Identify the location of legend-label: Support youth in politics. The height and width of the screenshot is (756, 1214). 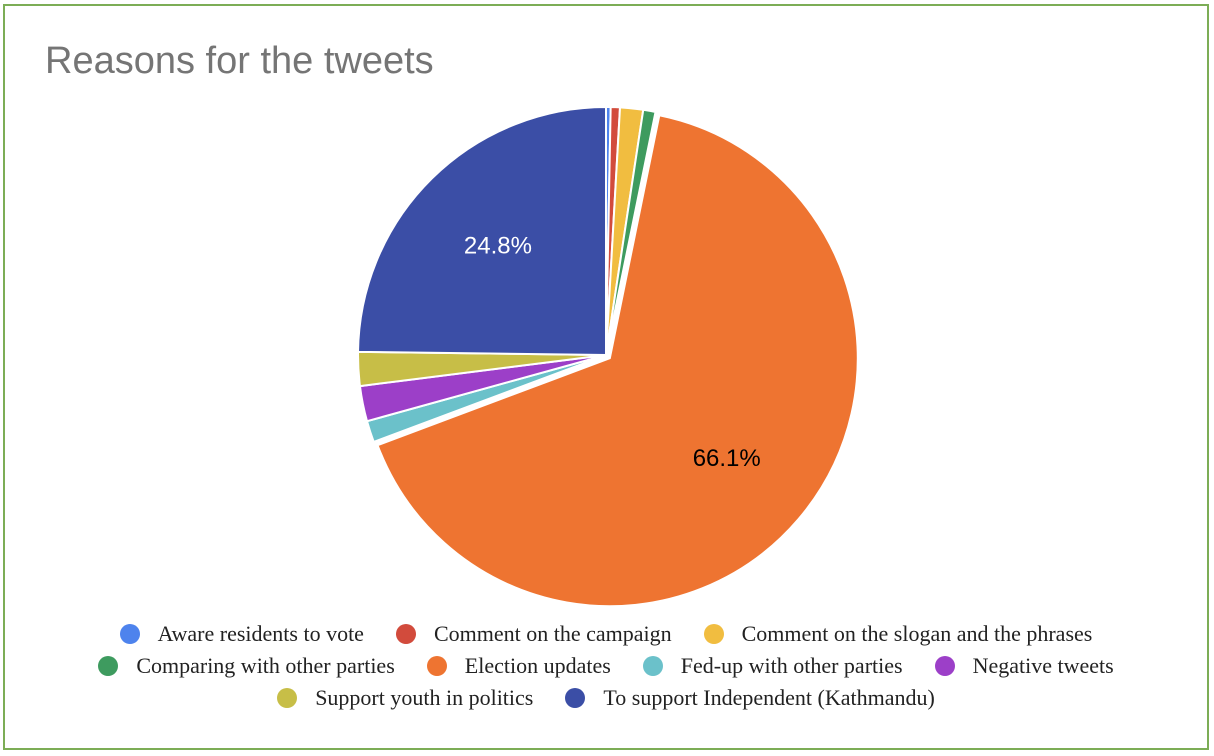
(424, 697).